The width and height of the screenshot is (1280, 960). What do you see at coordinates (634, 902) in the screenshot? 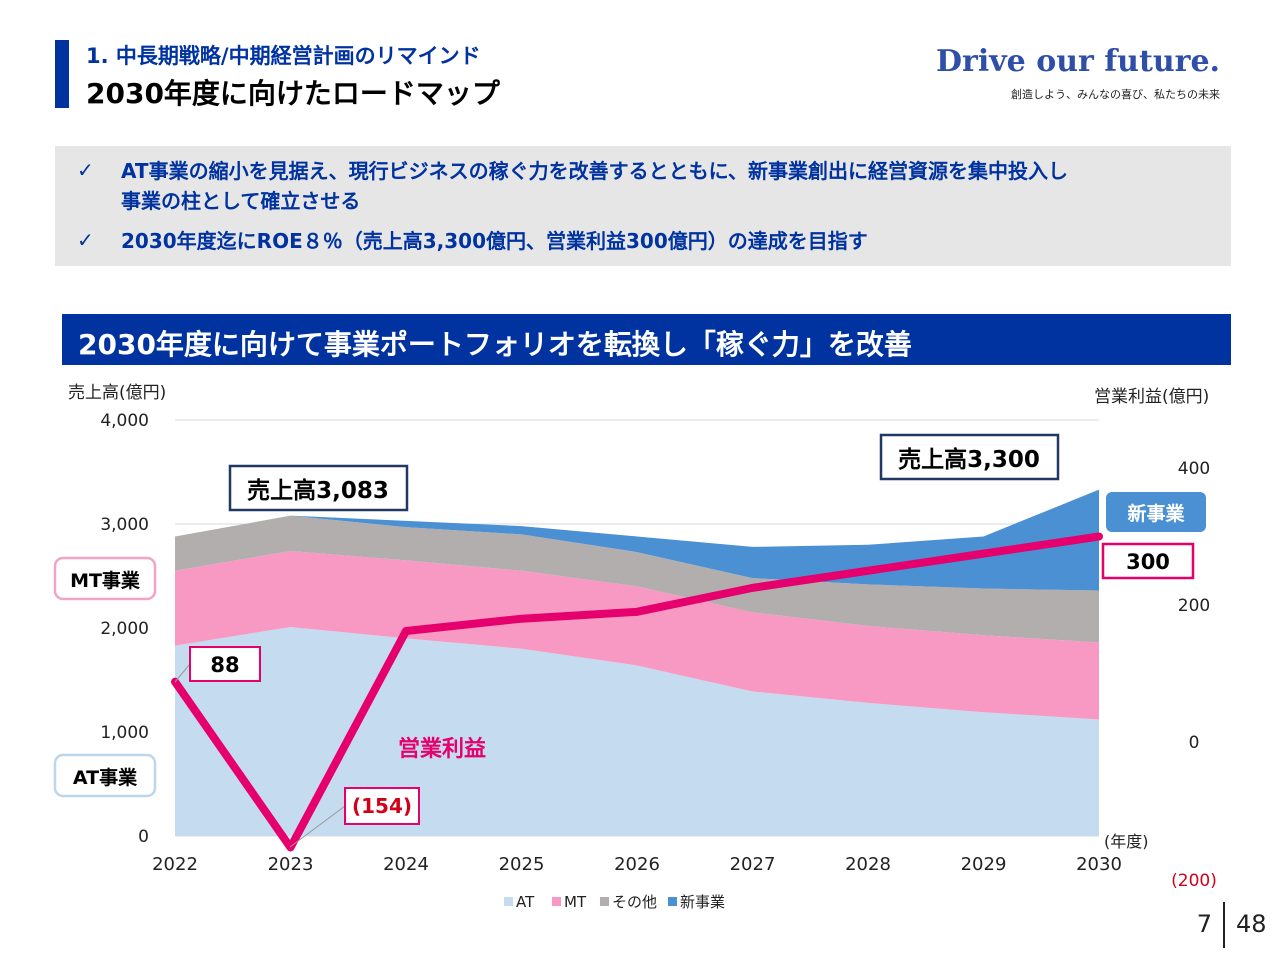
I see `legend-label: その他` at bounding box center [634, 902].